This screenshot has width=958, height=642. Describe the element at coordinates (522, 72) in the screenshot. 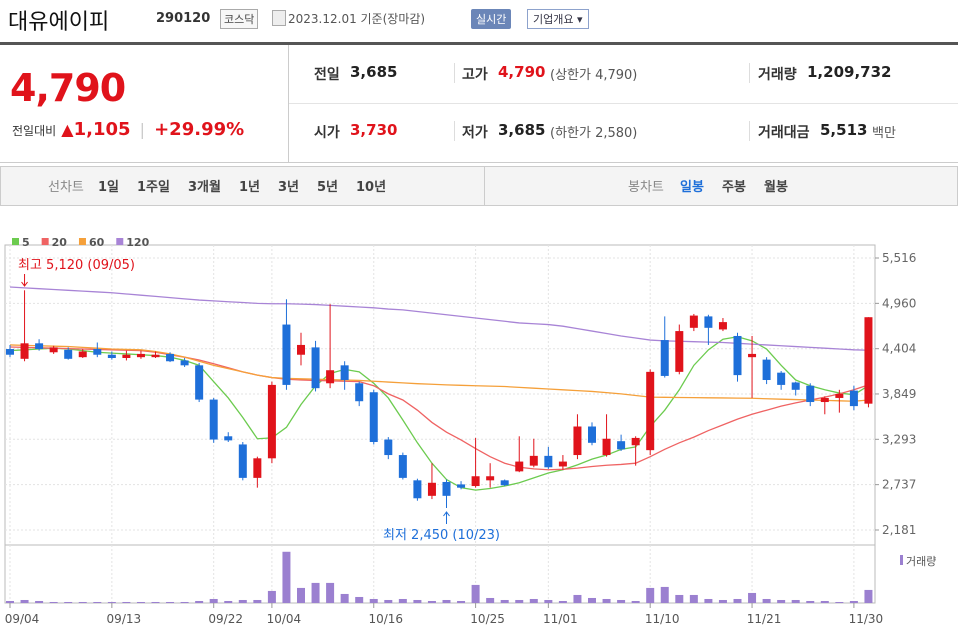

I see `quote-value: 4,790` at that location.